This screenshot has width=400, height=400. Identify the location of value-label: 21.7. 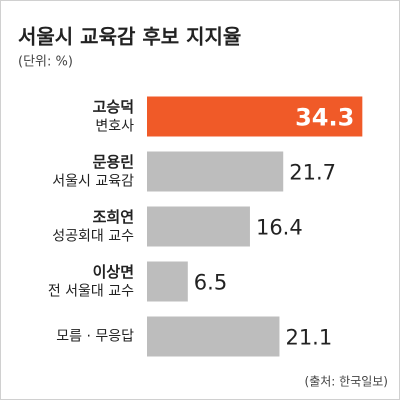
(312, 173).